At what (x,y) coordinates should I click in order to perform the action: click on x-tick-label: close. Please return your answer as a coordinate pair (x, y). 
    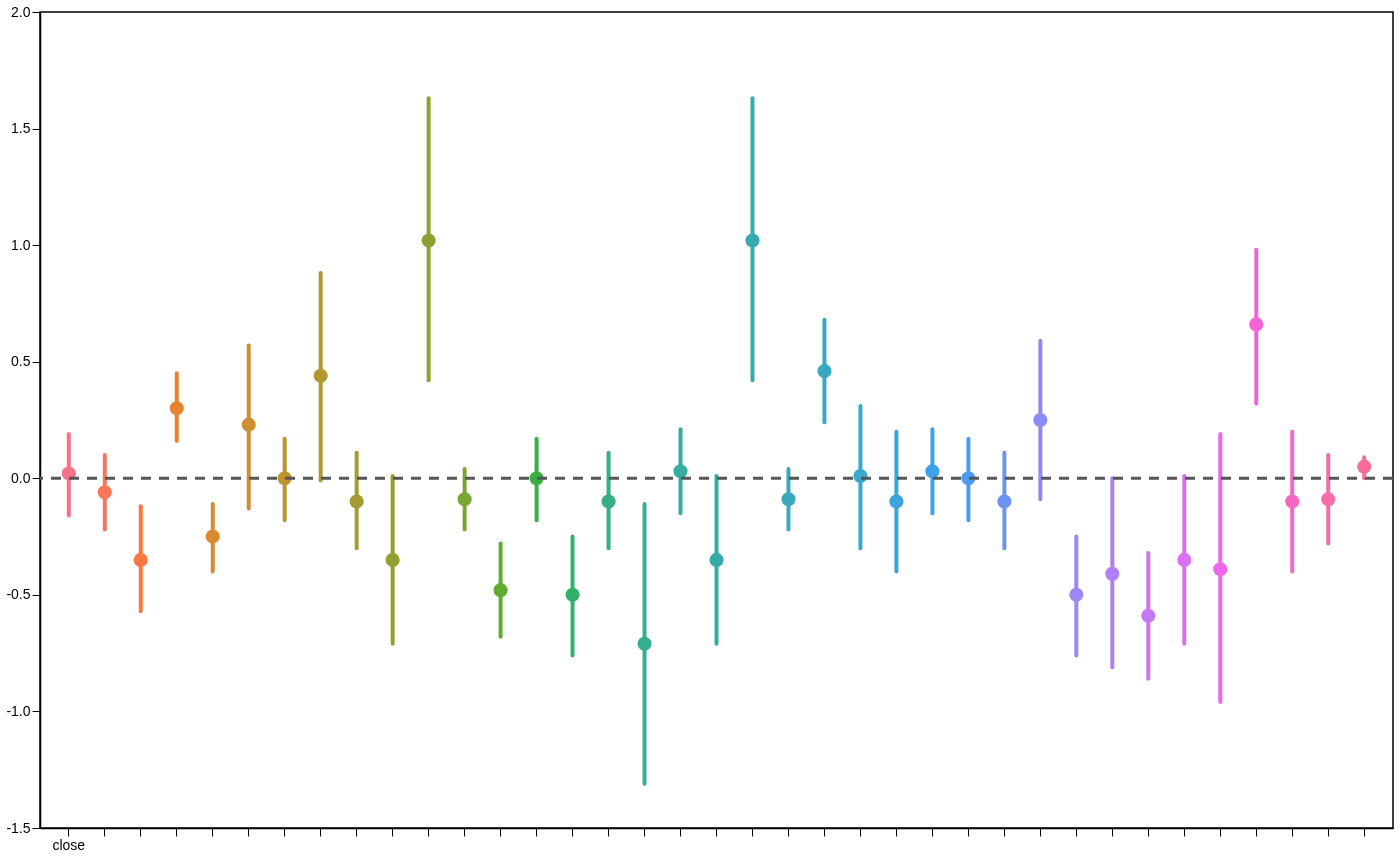
    Looking at the image, I should click on (69, 844).